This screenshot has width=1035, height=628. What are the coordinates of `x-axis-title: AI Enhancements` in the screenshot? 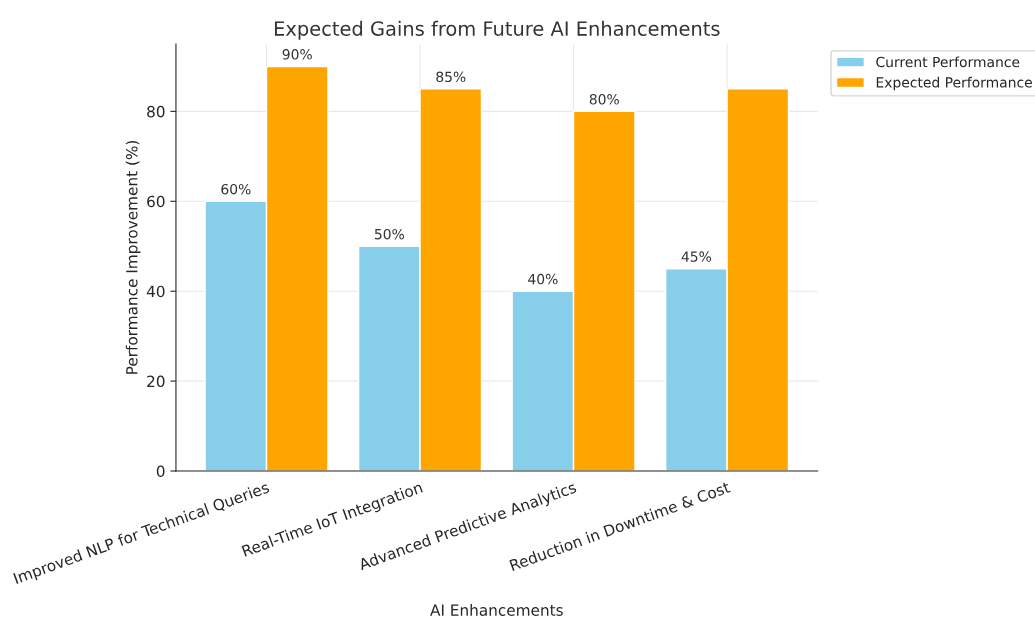 It's located at (496, 610).